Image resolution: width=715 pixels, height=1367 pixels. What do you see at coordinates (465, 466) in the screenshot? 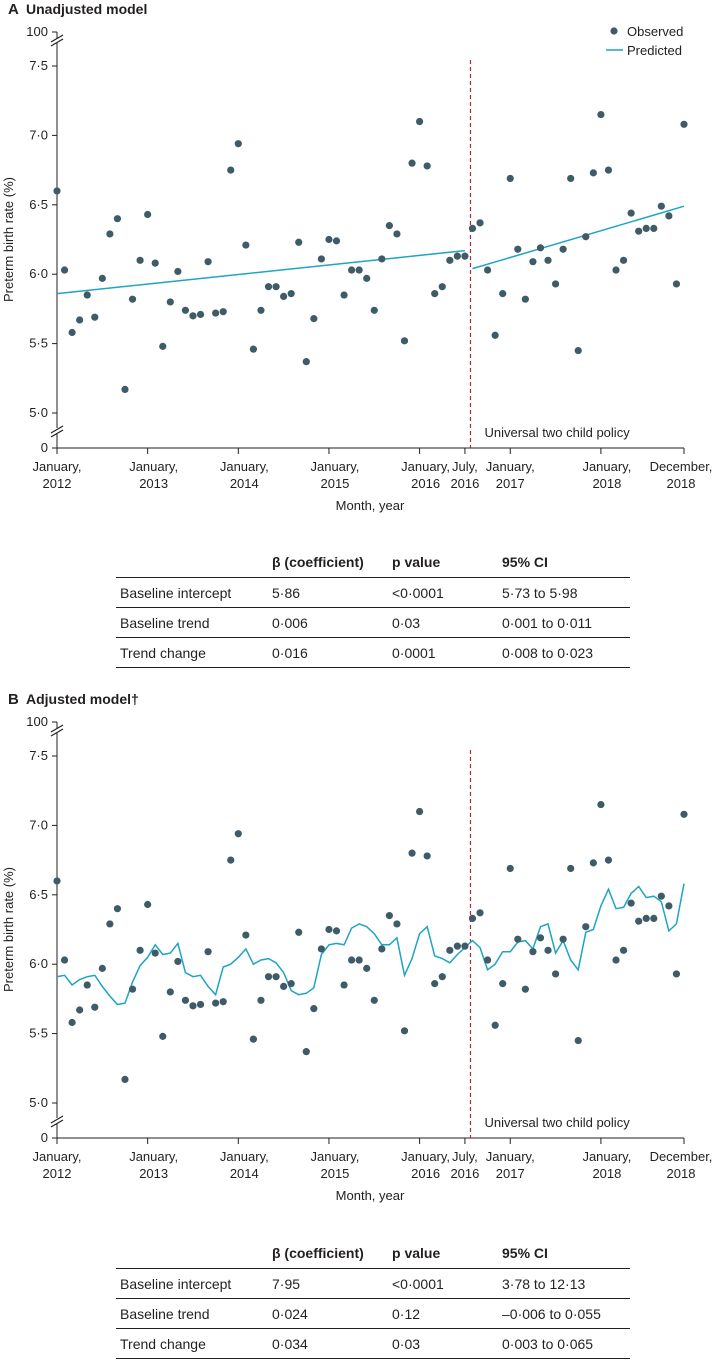
I see `x-tick-label: July,` at bounding box center [465, 466].